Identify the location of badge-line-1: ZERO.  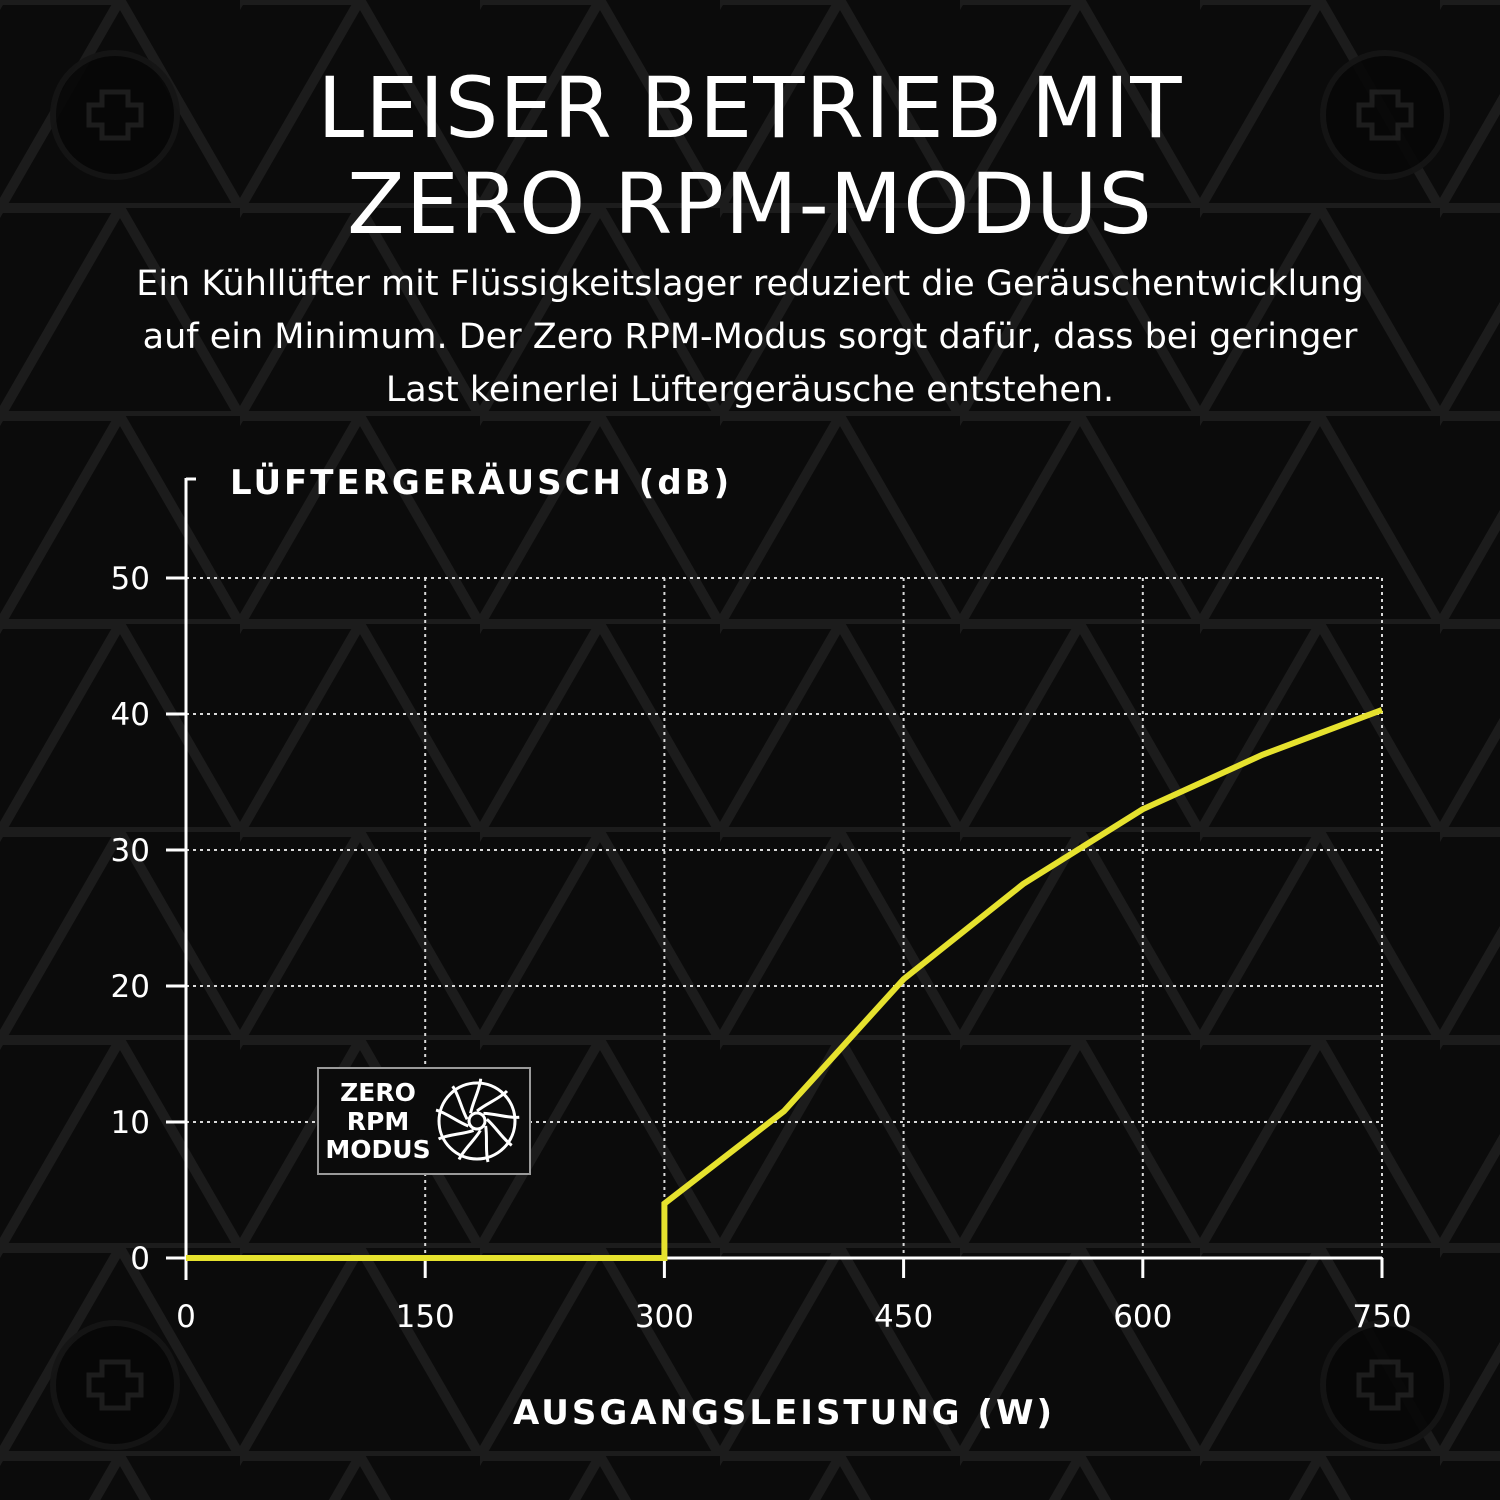
(378, 1092).